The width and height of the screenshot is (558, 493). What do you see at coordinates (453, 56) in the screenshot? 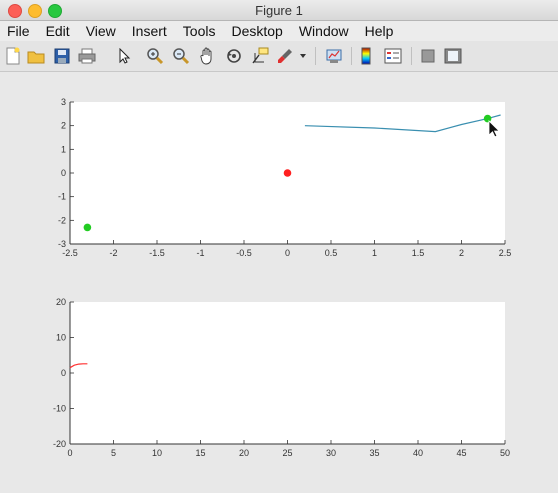
I see `show-plot-tools-icon` at bounding box center [453, 56].